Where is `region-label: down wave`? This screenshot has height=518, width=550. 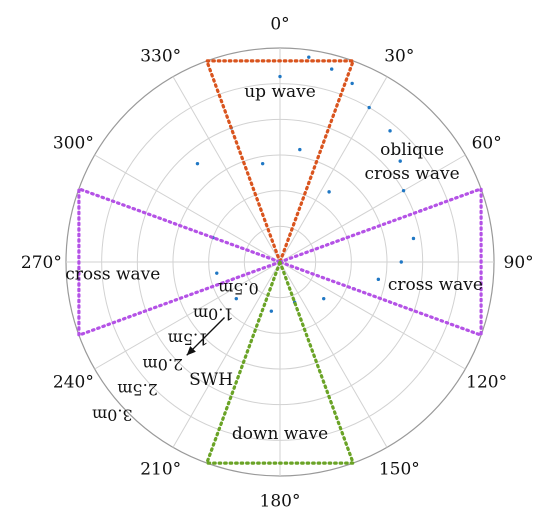
region-label: down wave is located at coordinates (280, 434).